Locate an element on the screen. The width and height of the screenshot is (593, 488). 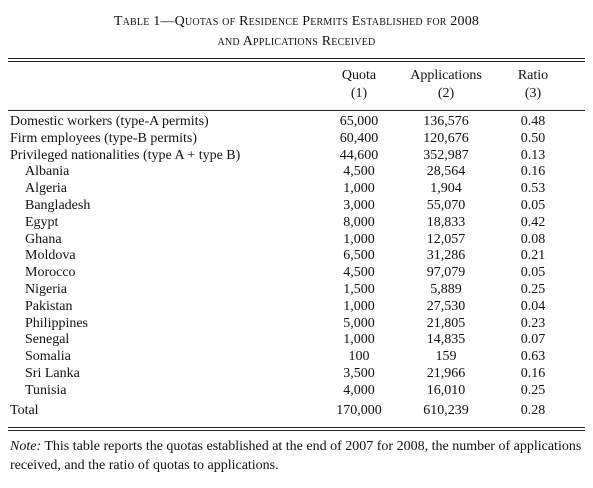
row-applications: 14,835 is located at coordinates (446, 340).